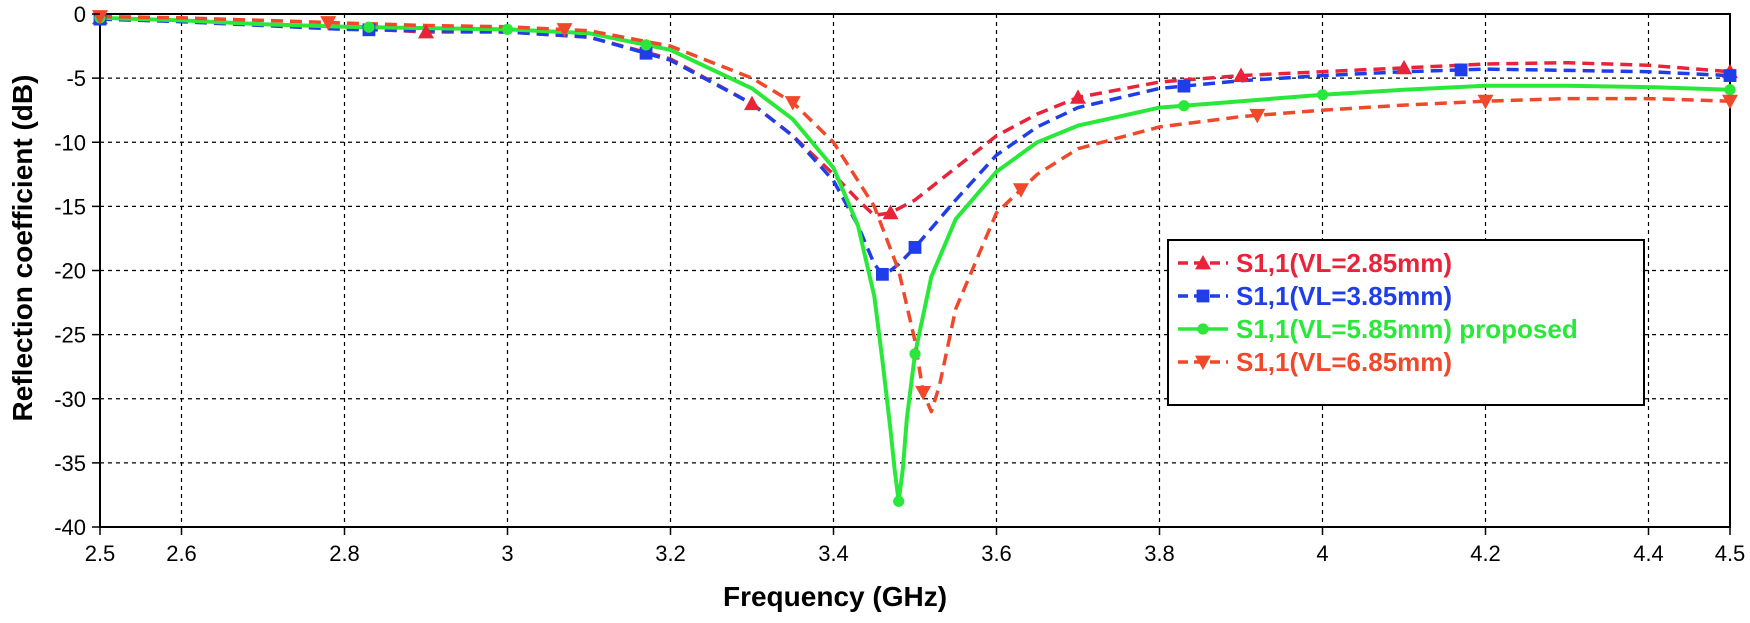 The height and width of the screenshot is (623, 1750). Describe the element at coordinates (76, 78) in the screenshot. I see `y-tick-label: -5` at that location.